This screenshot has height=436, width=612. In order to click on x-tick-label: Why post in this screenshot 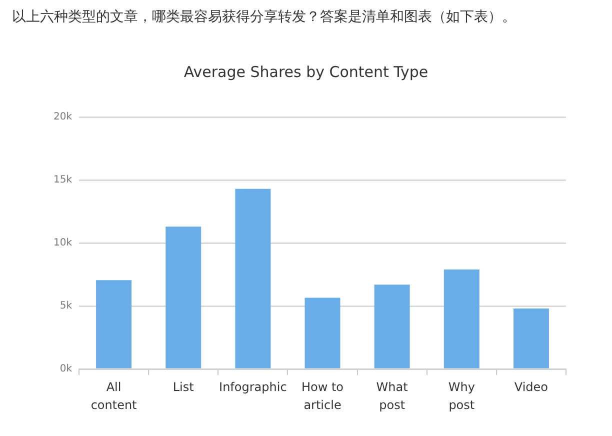, I will do `click(461, 396)`.